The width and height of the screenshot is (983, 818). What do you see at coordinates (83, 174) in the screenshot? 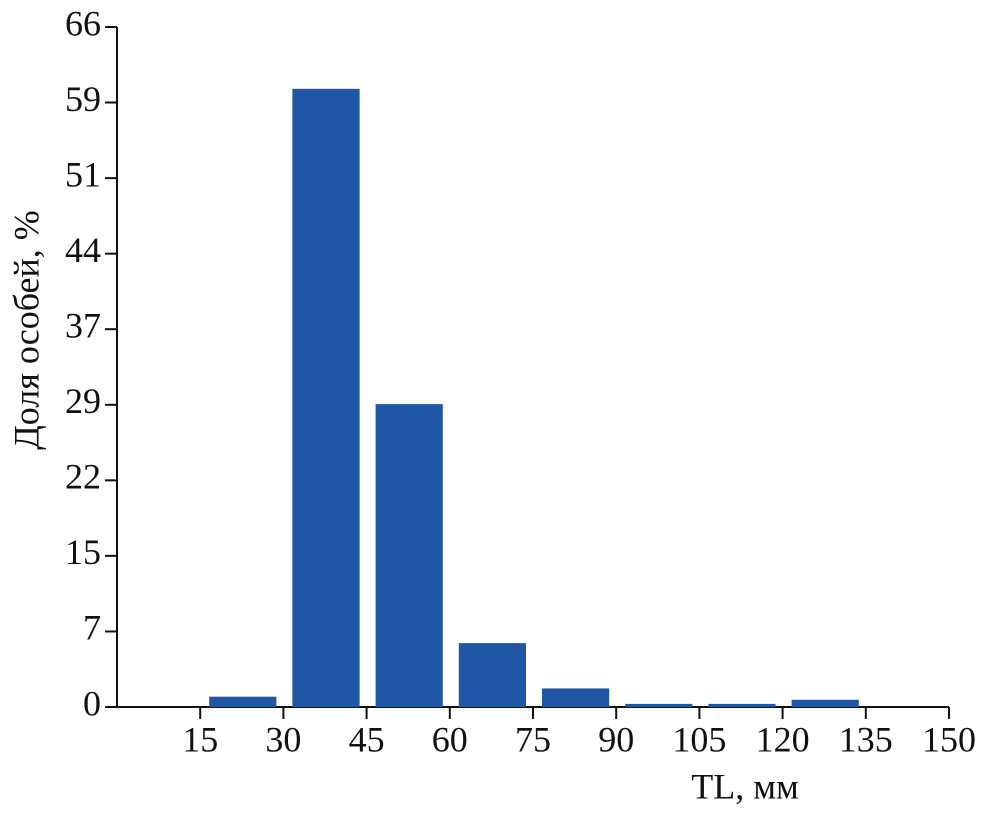
I see `y-tick-label: 51` at bounding box center [83, 174].